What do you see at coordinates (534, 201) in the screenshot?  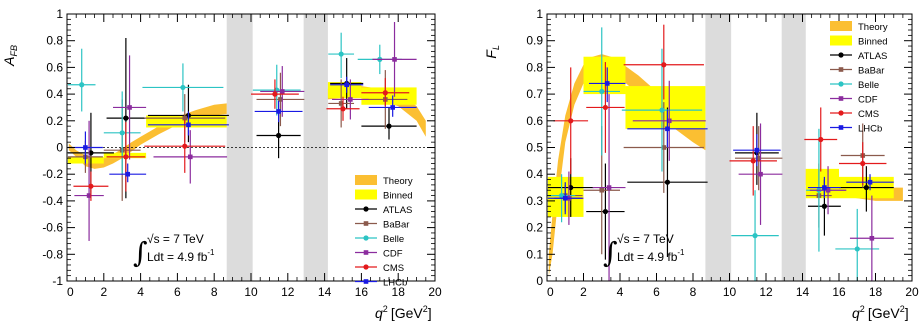 I see `y-tick-label: 0.3` at bounding box center [534, 201].